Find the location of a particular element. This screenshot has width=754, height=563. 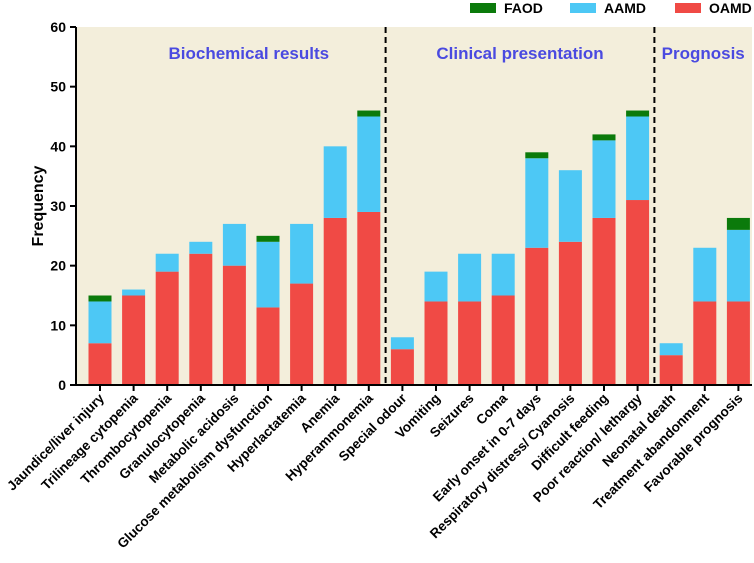

y-tick-label: 30 is located at coordinates (58, 206).